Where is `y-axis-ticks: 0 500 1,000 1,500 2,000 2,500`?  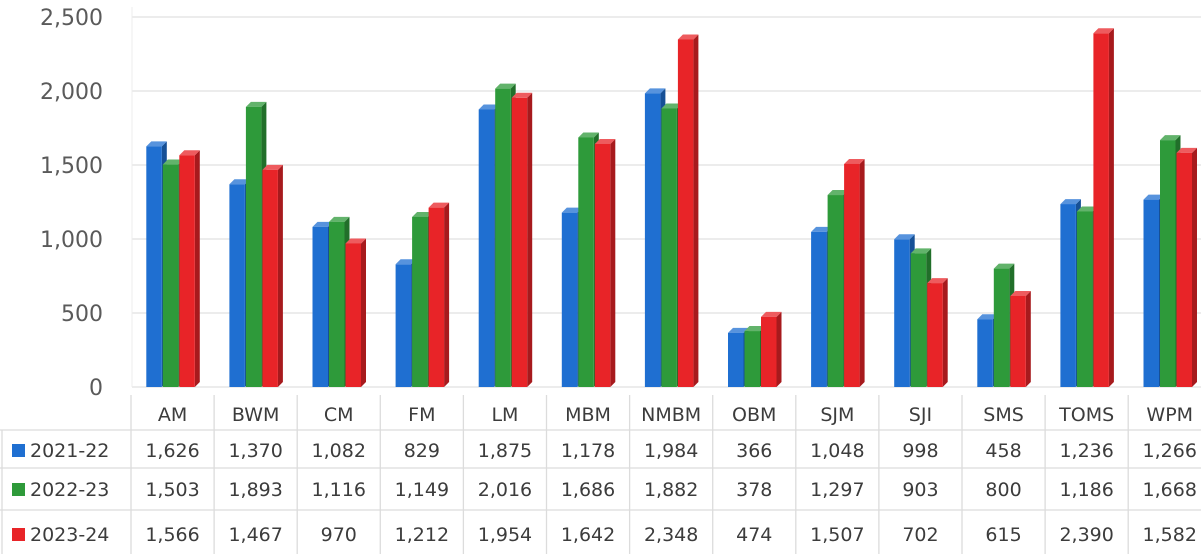
y-axis-ticks: 0 500 1,000 1,500 2,000 2,500 is located at coordinates (71, 203).